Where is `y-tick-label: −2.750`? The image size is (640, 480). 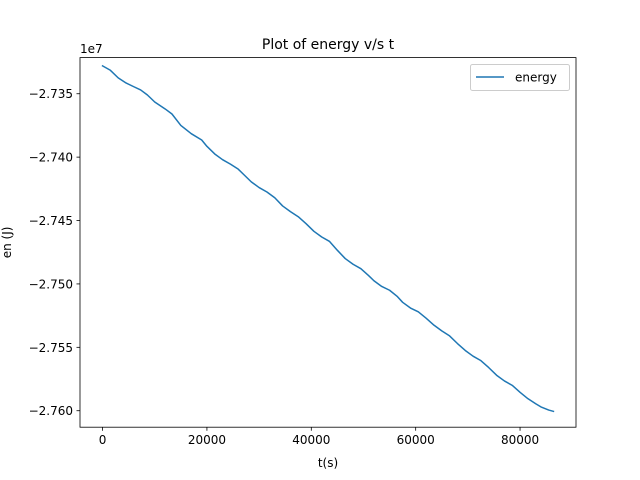
y-tick-label: −2.750 is located at coordinates (51, 284).